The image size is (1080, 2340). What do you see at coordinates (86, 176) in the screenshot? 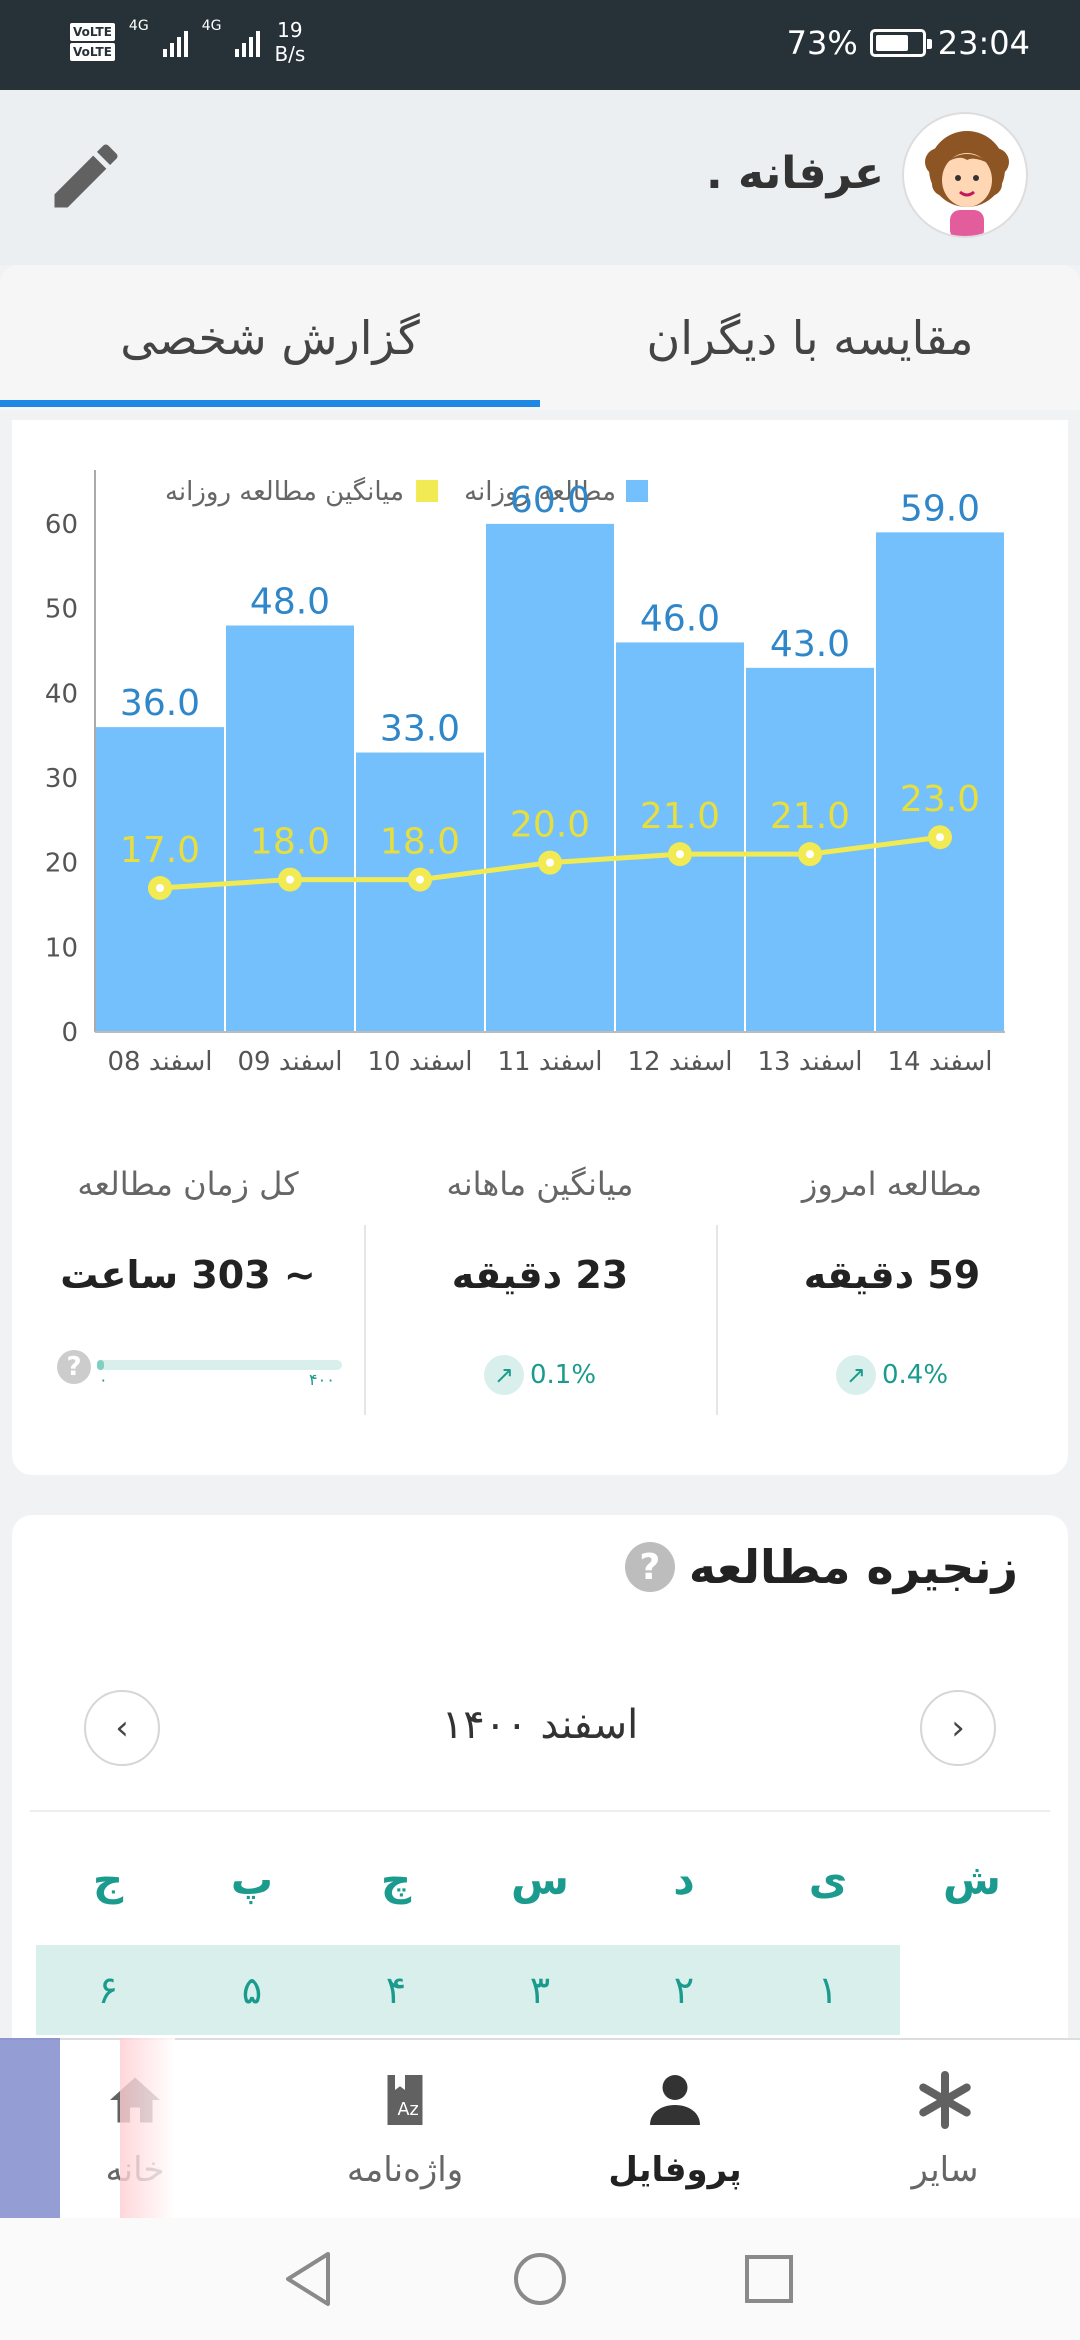
I see `pencil-icon` at bounding box center [86, 176].